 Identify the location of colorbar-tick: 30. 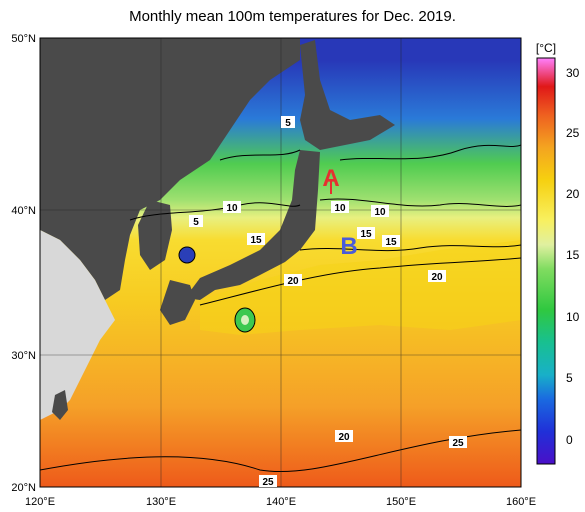
(573, 73).